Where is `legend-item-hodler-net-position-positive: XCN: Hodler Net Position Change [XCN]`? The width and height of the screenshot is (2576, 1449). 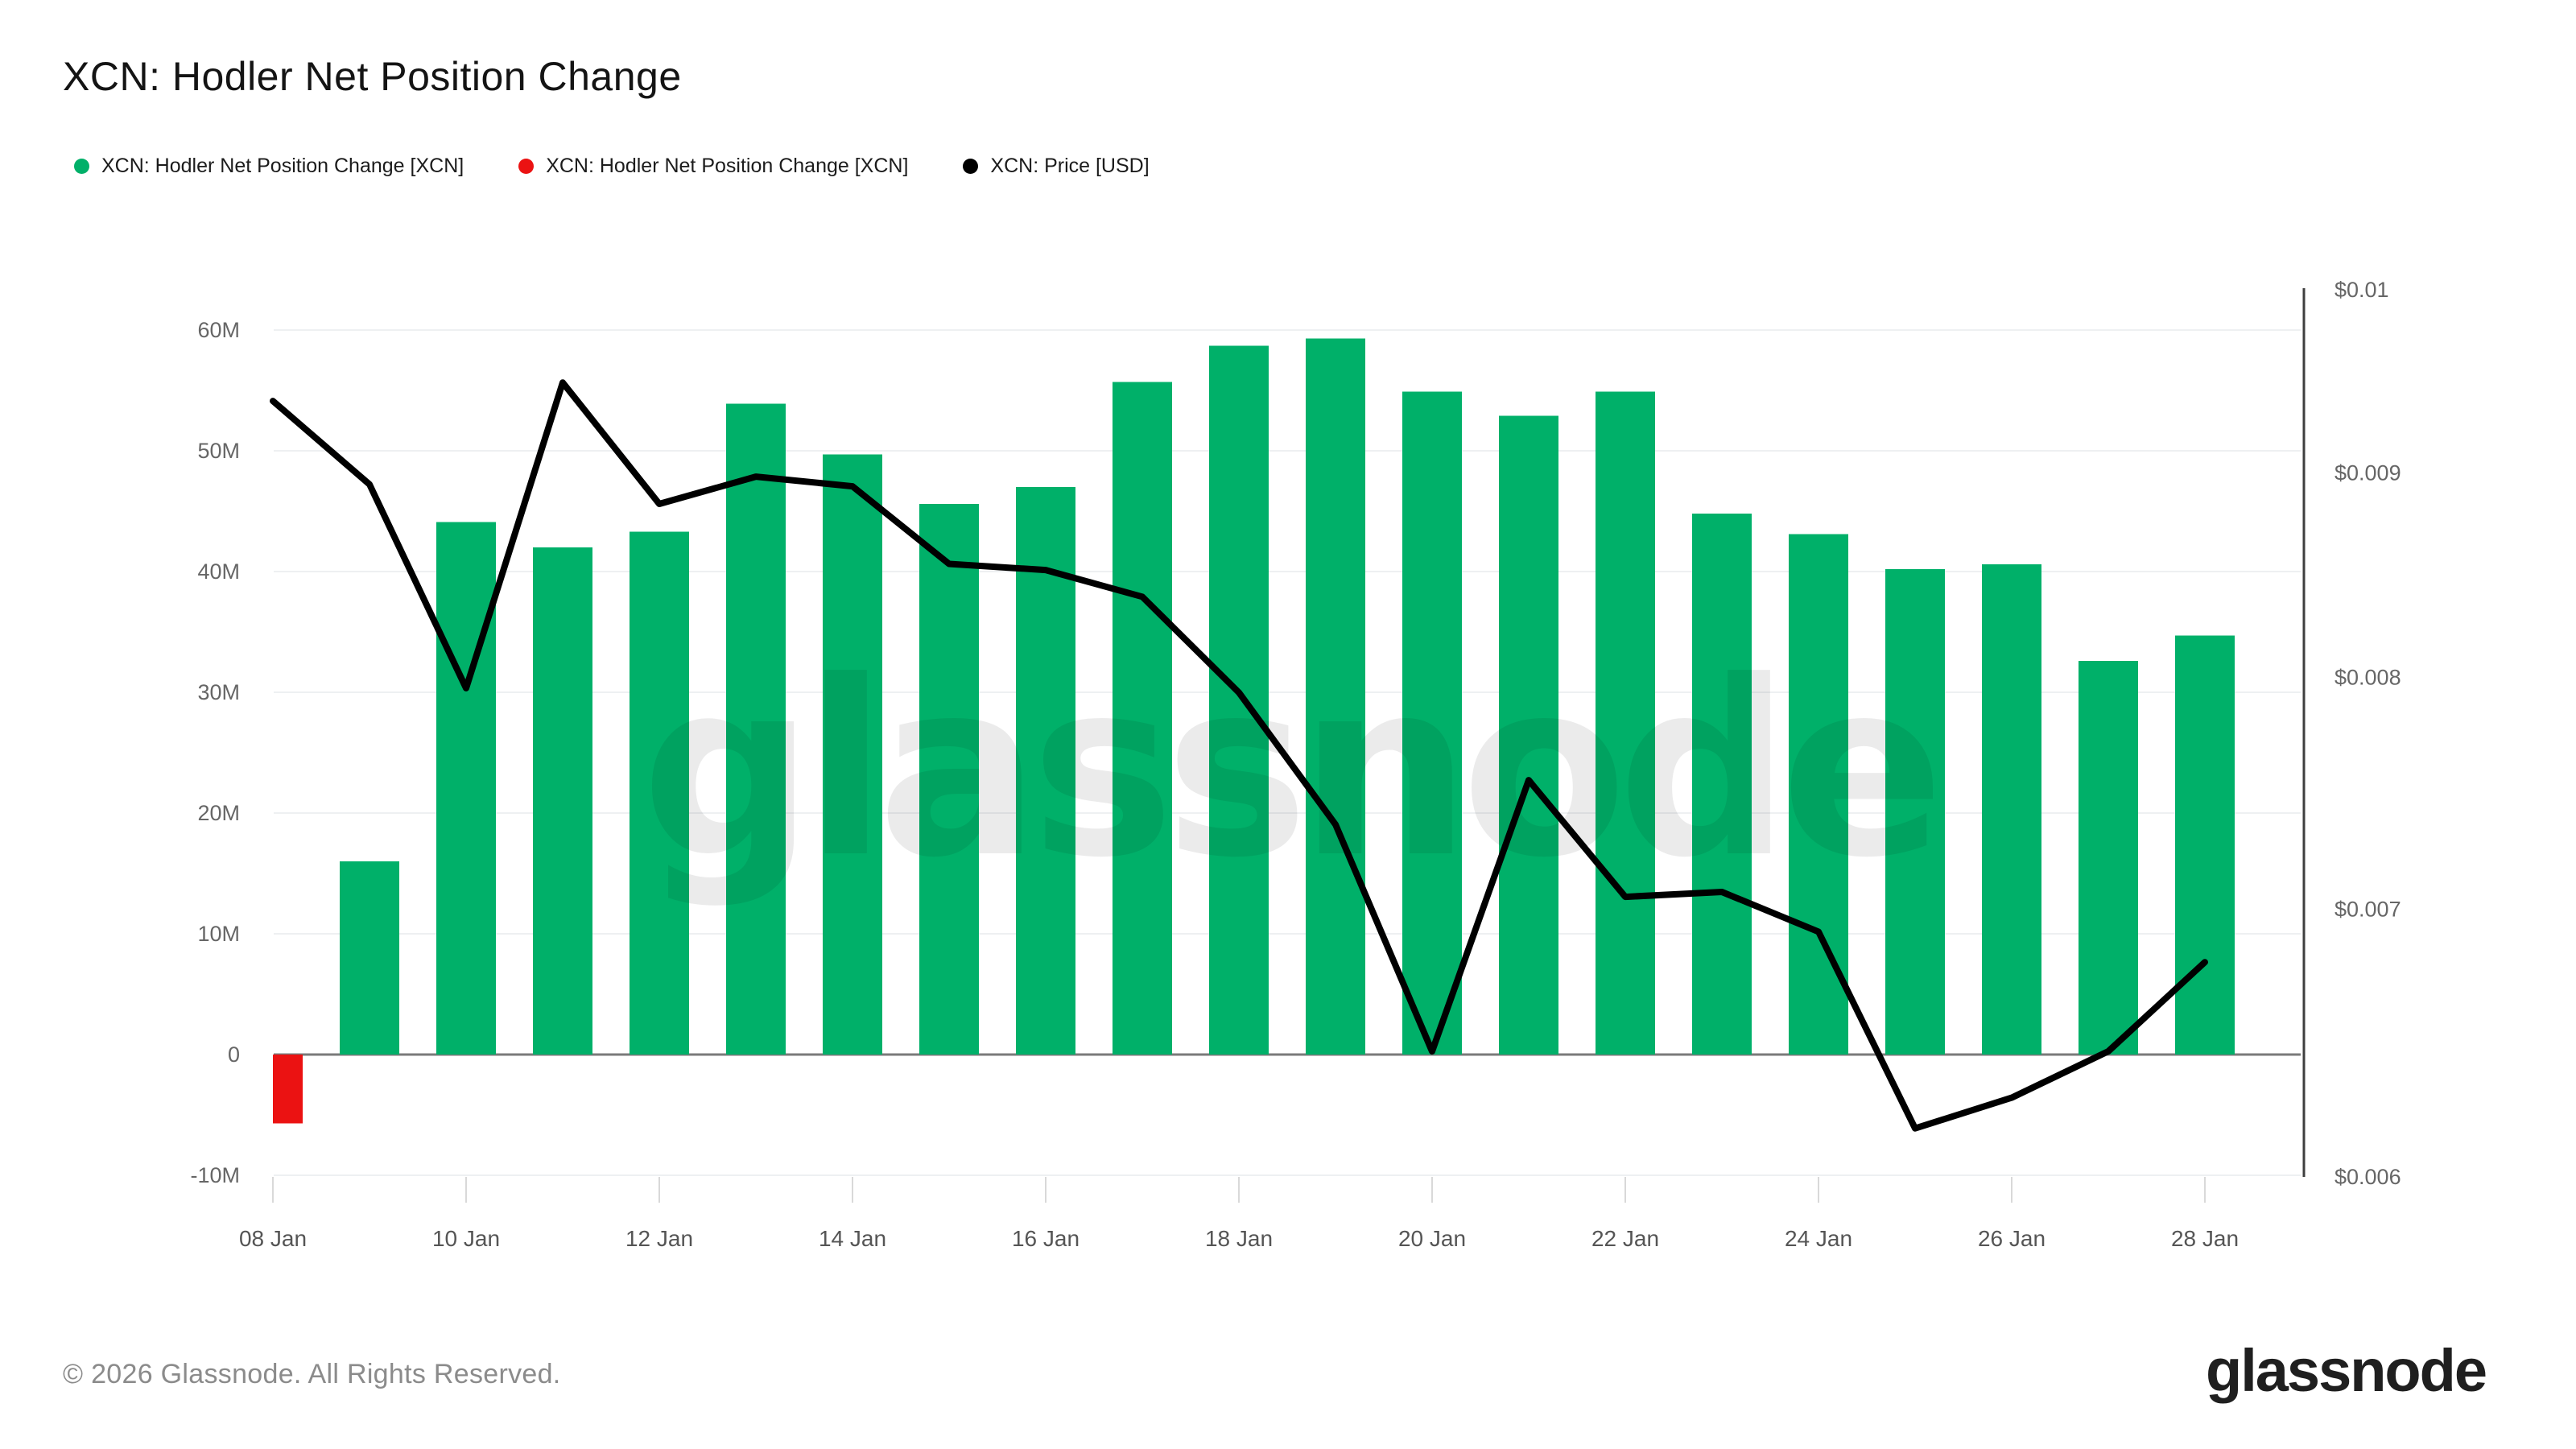
legend-item-hodler-net-position-positive: XCN: Hodler Net Position Change [XCN] is located at coordinates (269, 166).